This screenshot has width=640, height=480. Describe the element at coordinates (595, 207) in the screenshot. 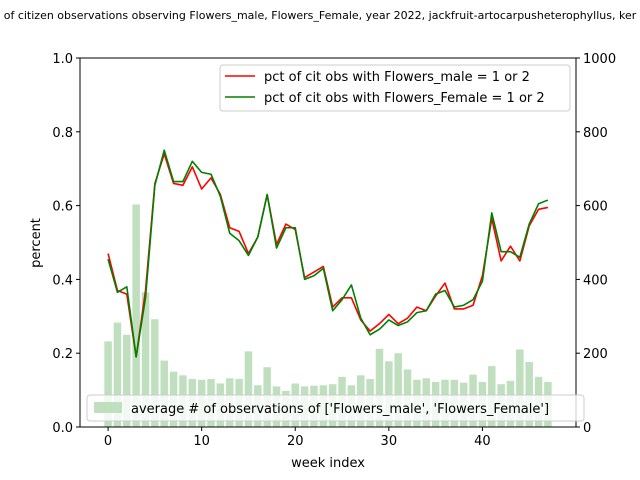

I see `y2-tick-label: 600` at that location.